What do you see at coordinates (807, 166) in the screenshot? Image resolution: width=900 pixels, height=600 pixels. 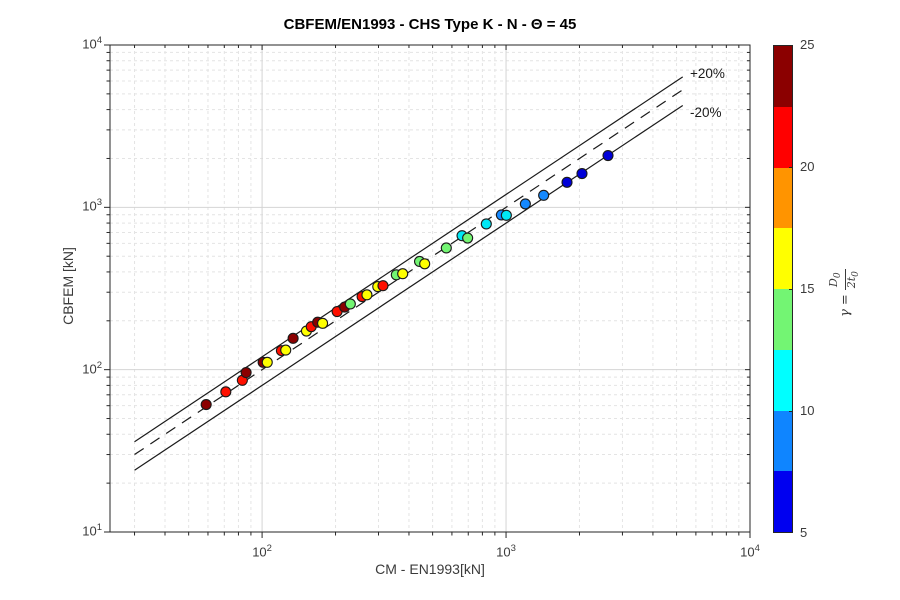 I see `colorbar-tick-label: 20` at bounding box center [807, 166].